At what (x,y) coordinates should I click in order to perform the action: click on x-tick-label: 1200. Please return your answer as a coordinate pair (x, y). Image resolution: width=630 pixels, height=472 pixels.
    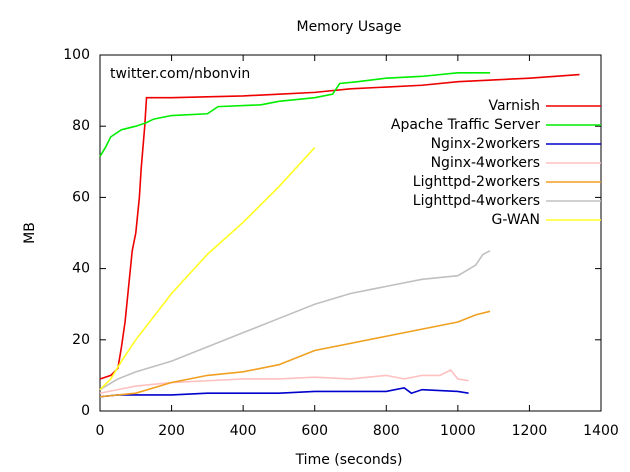
    Looking at the image, I should click on (530, 431).